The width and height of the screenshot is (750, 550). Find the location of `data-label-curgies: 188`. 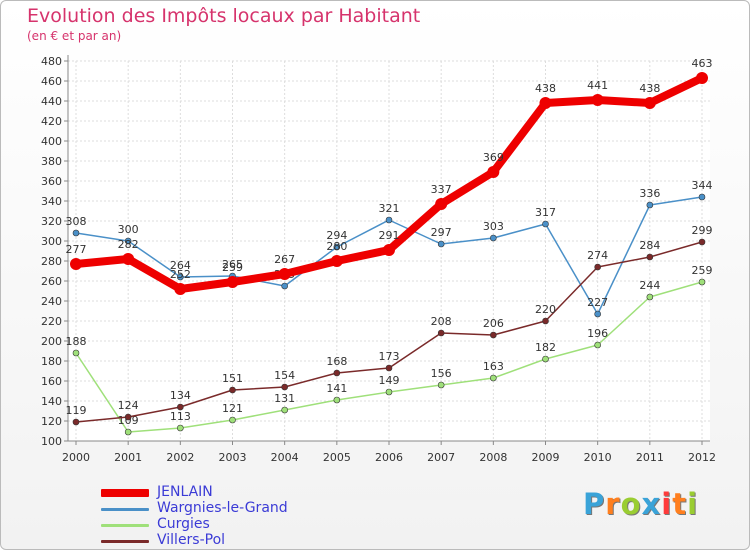

data-label-curgies: 188 is located at coordinates (76, 341).